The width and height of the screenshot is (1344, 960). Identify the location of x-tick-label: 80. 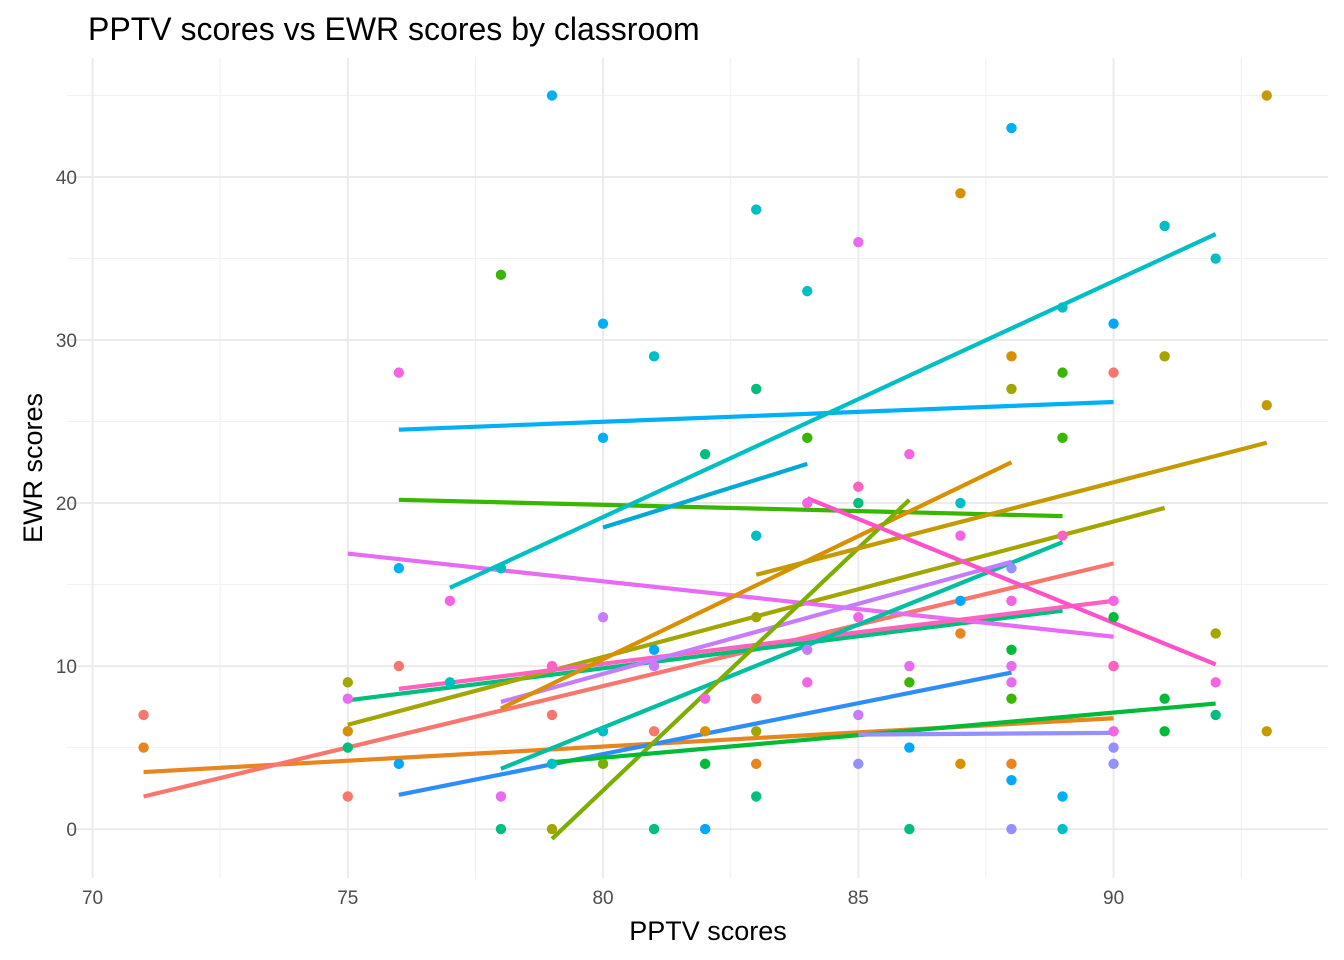
(602, 898).